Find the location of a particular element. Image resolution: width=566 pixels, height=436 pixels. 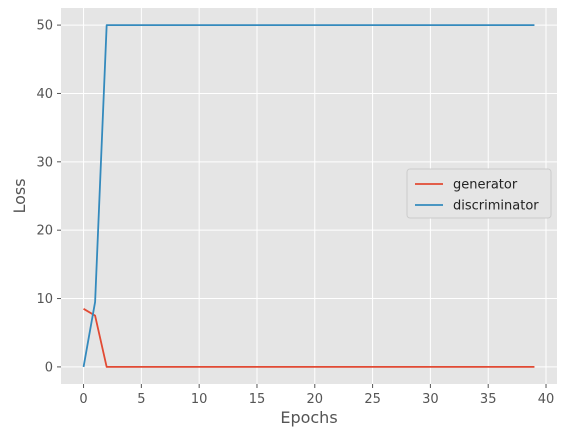

x-ticks: 0 5 10 15 20 25 30 35 40 is located at coordinates (316, 395).